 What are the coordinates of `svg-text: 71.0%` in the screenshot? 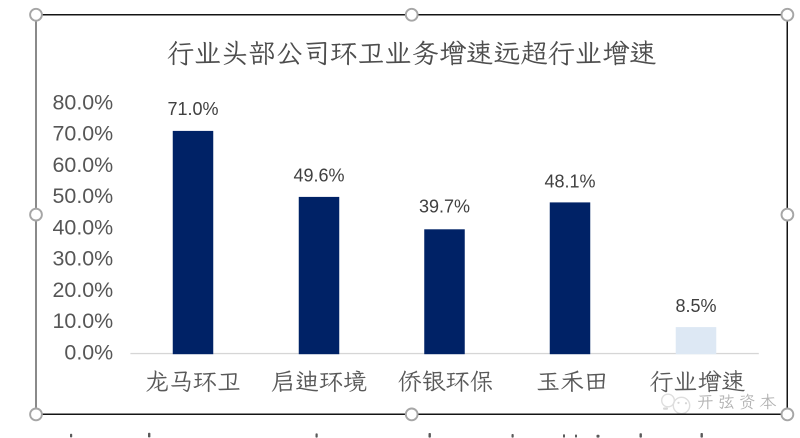 It's located at (192, 109).